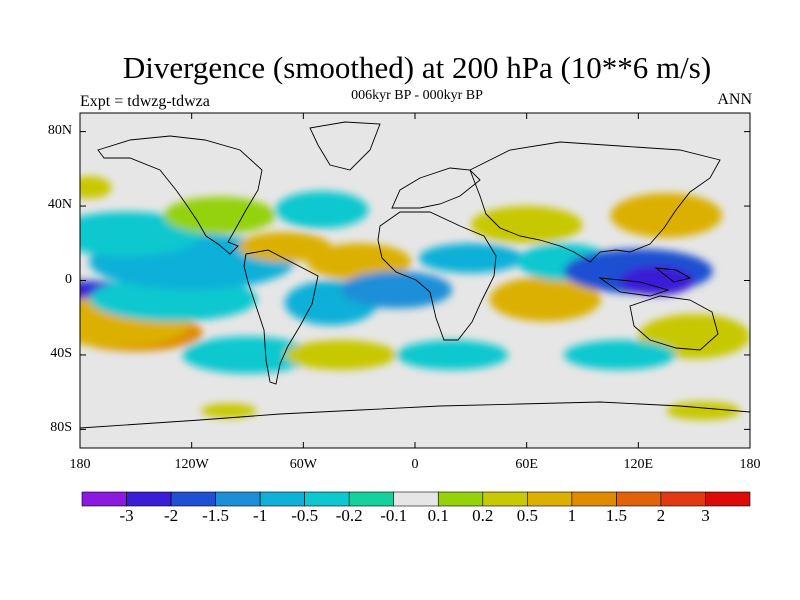 This screenshot has width=800, height=600. Describe the element at coordinates (305, 515) in the screenshot. I see `colorbar-label-4: -0.5` at that location.